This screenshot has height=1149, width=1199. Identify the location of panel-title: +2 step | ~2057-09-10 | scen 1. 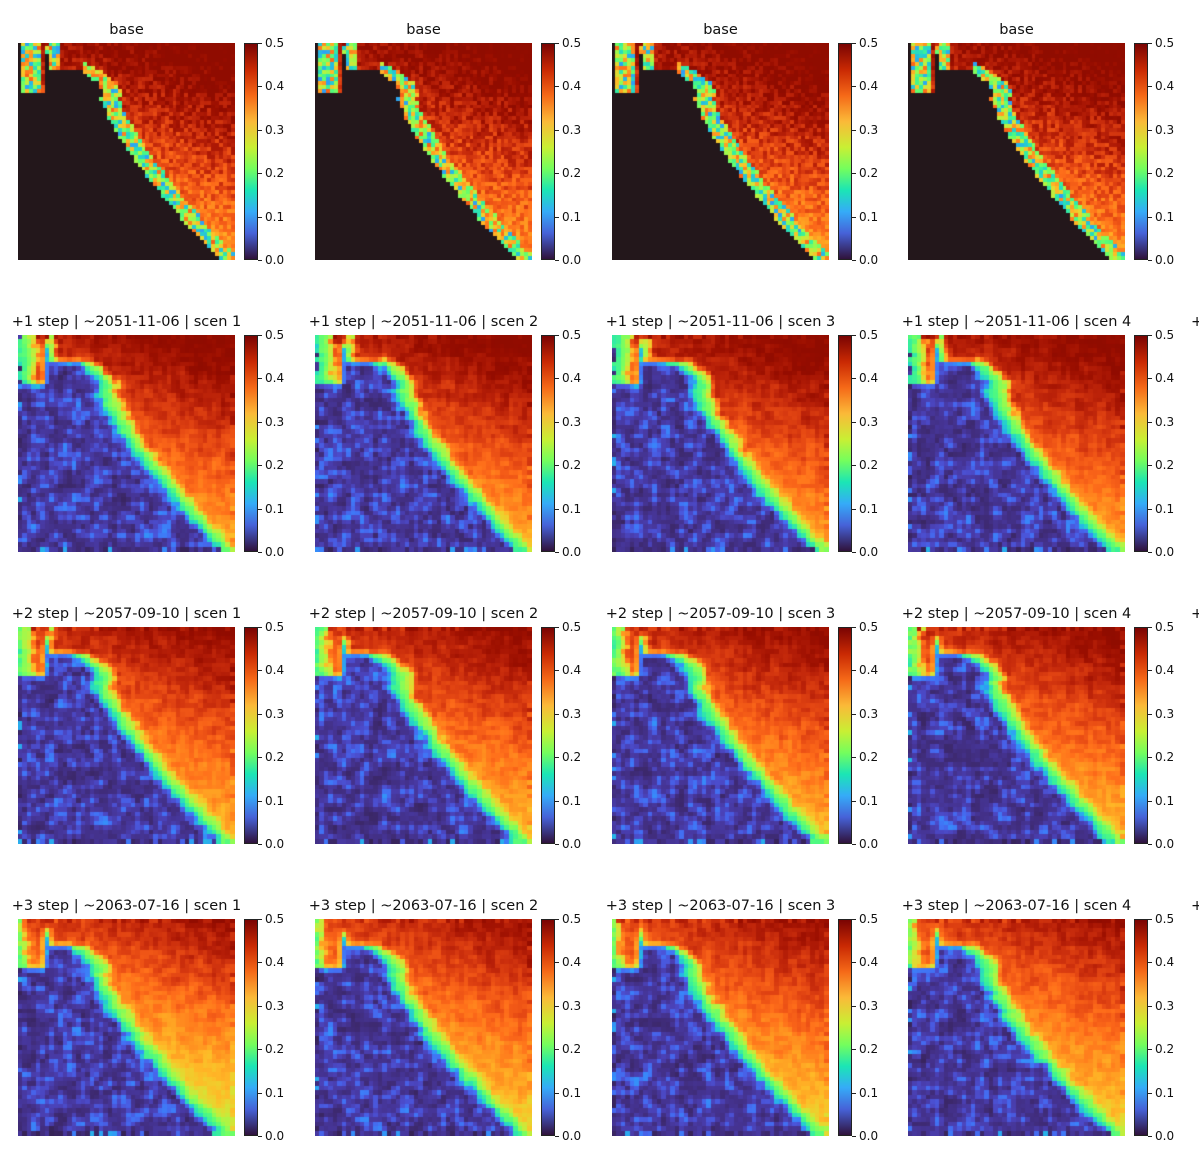
(126, 614).